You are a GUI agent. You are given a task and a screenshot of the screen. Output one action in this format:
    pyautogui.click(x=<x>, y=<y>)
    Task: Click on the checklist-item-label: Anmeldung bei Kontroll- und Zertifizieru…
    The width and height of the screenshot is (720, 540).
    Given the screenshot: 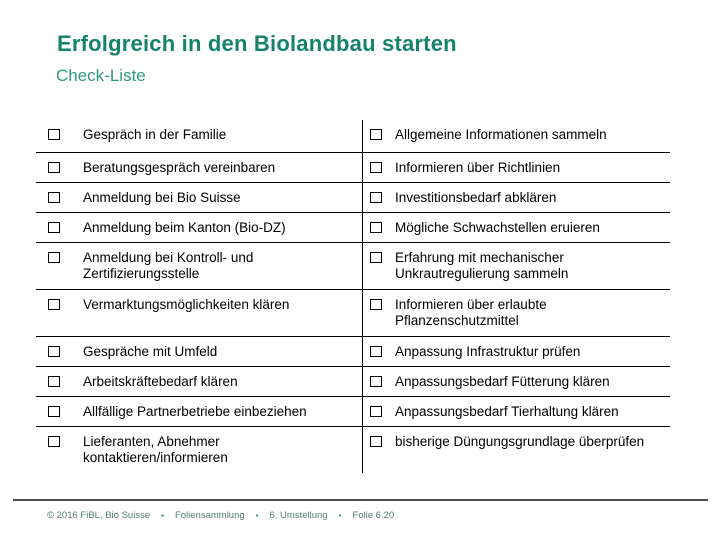 What is the action you would take?
    pyautogui.click(x=168, y=265)
    